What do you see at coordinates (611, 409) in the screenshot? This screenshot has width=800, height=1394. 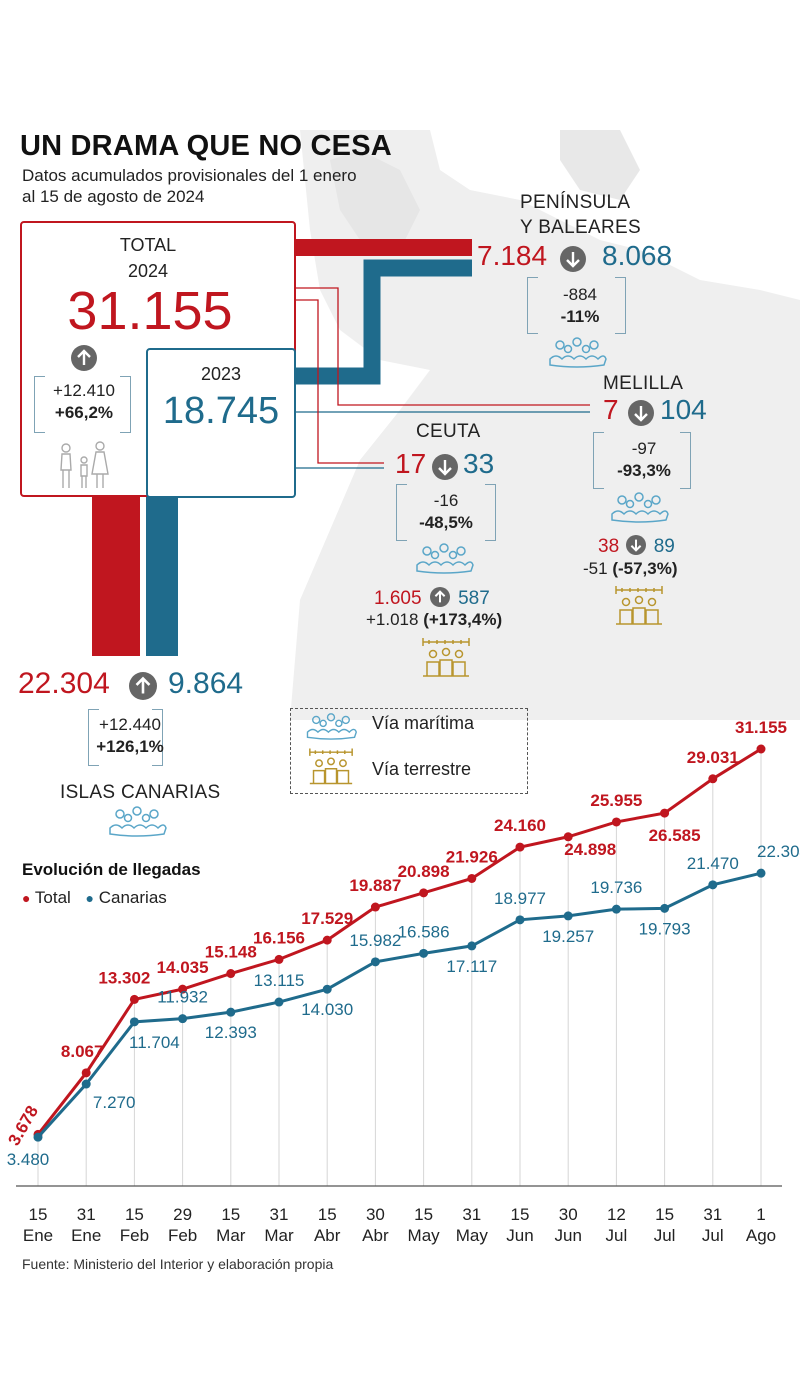 I see `melilla-2024-value: 7` at bounding box center [611, 409].